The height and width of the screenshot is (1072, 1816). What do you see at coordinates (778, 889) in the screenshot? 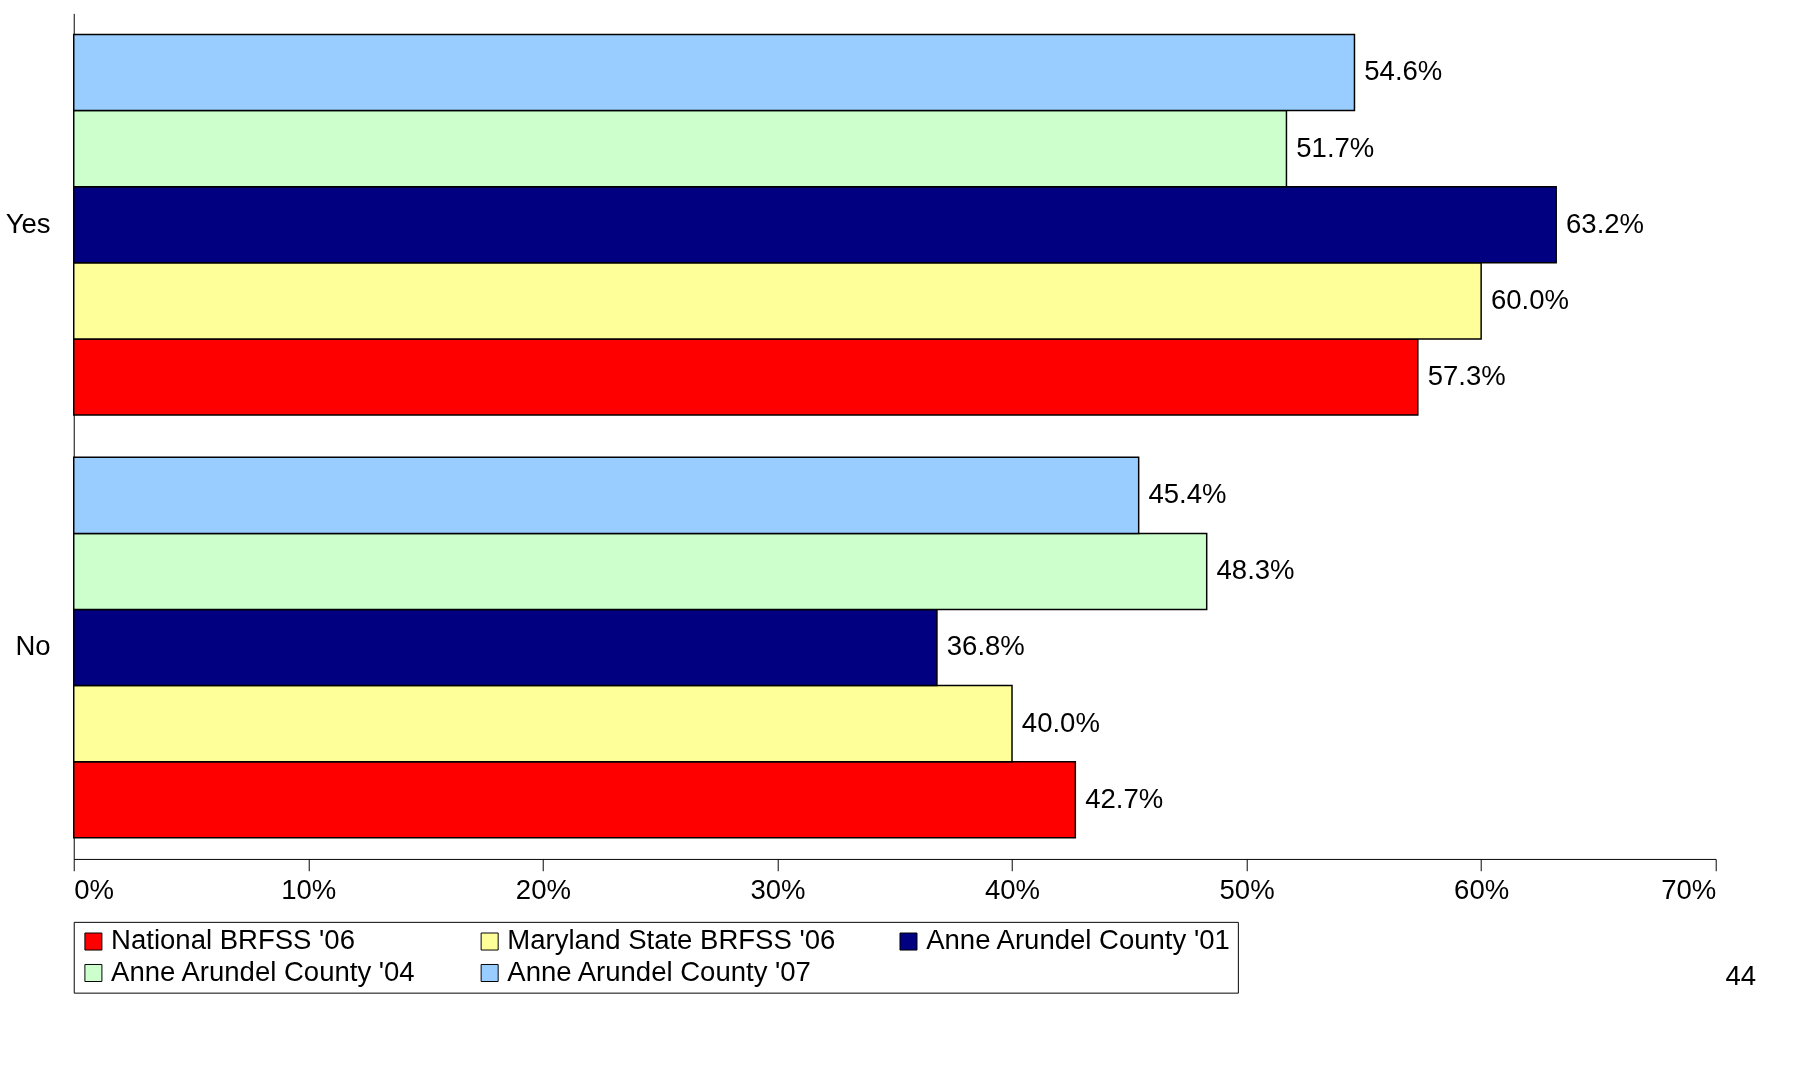
I see `x-tick-label: 30%` at bounding box center [778, 889].